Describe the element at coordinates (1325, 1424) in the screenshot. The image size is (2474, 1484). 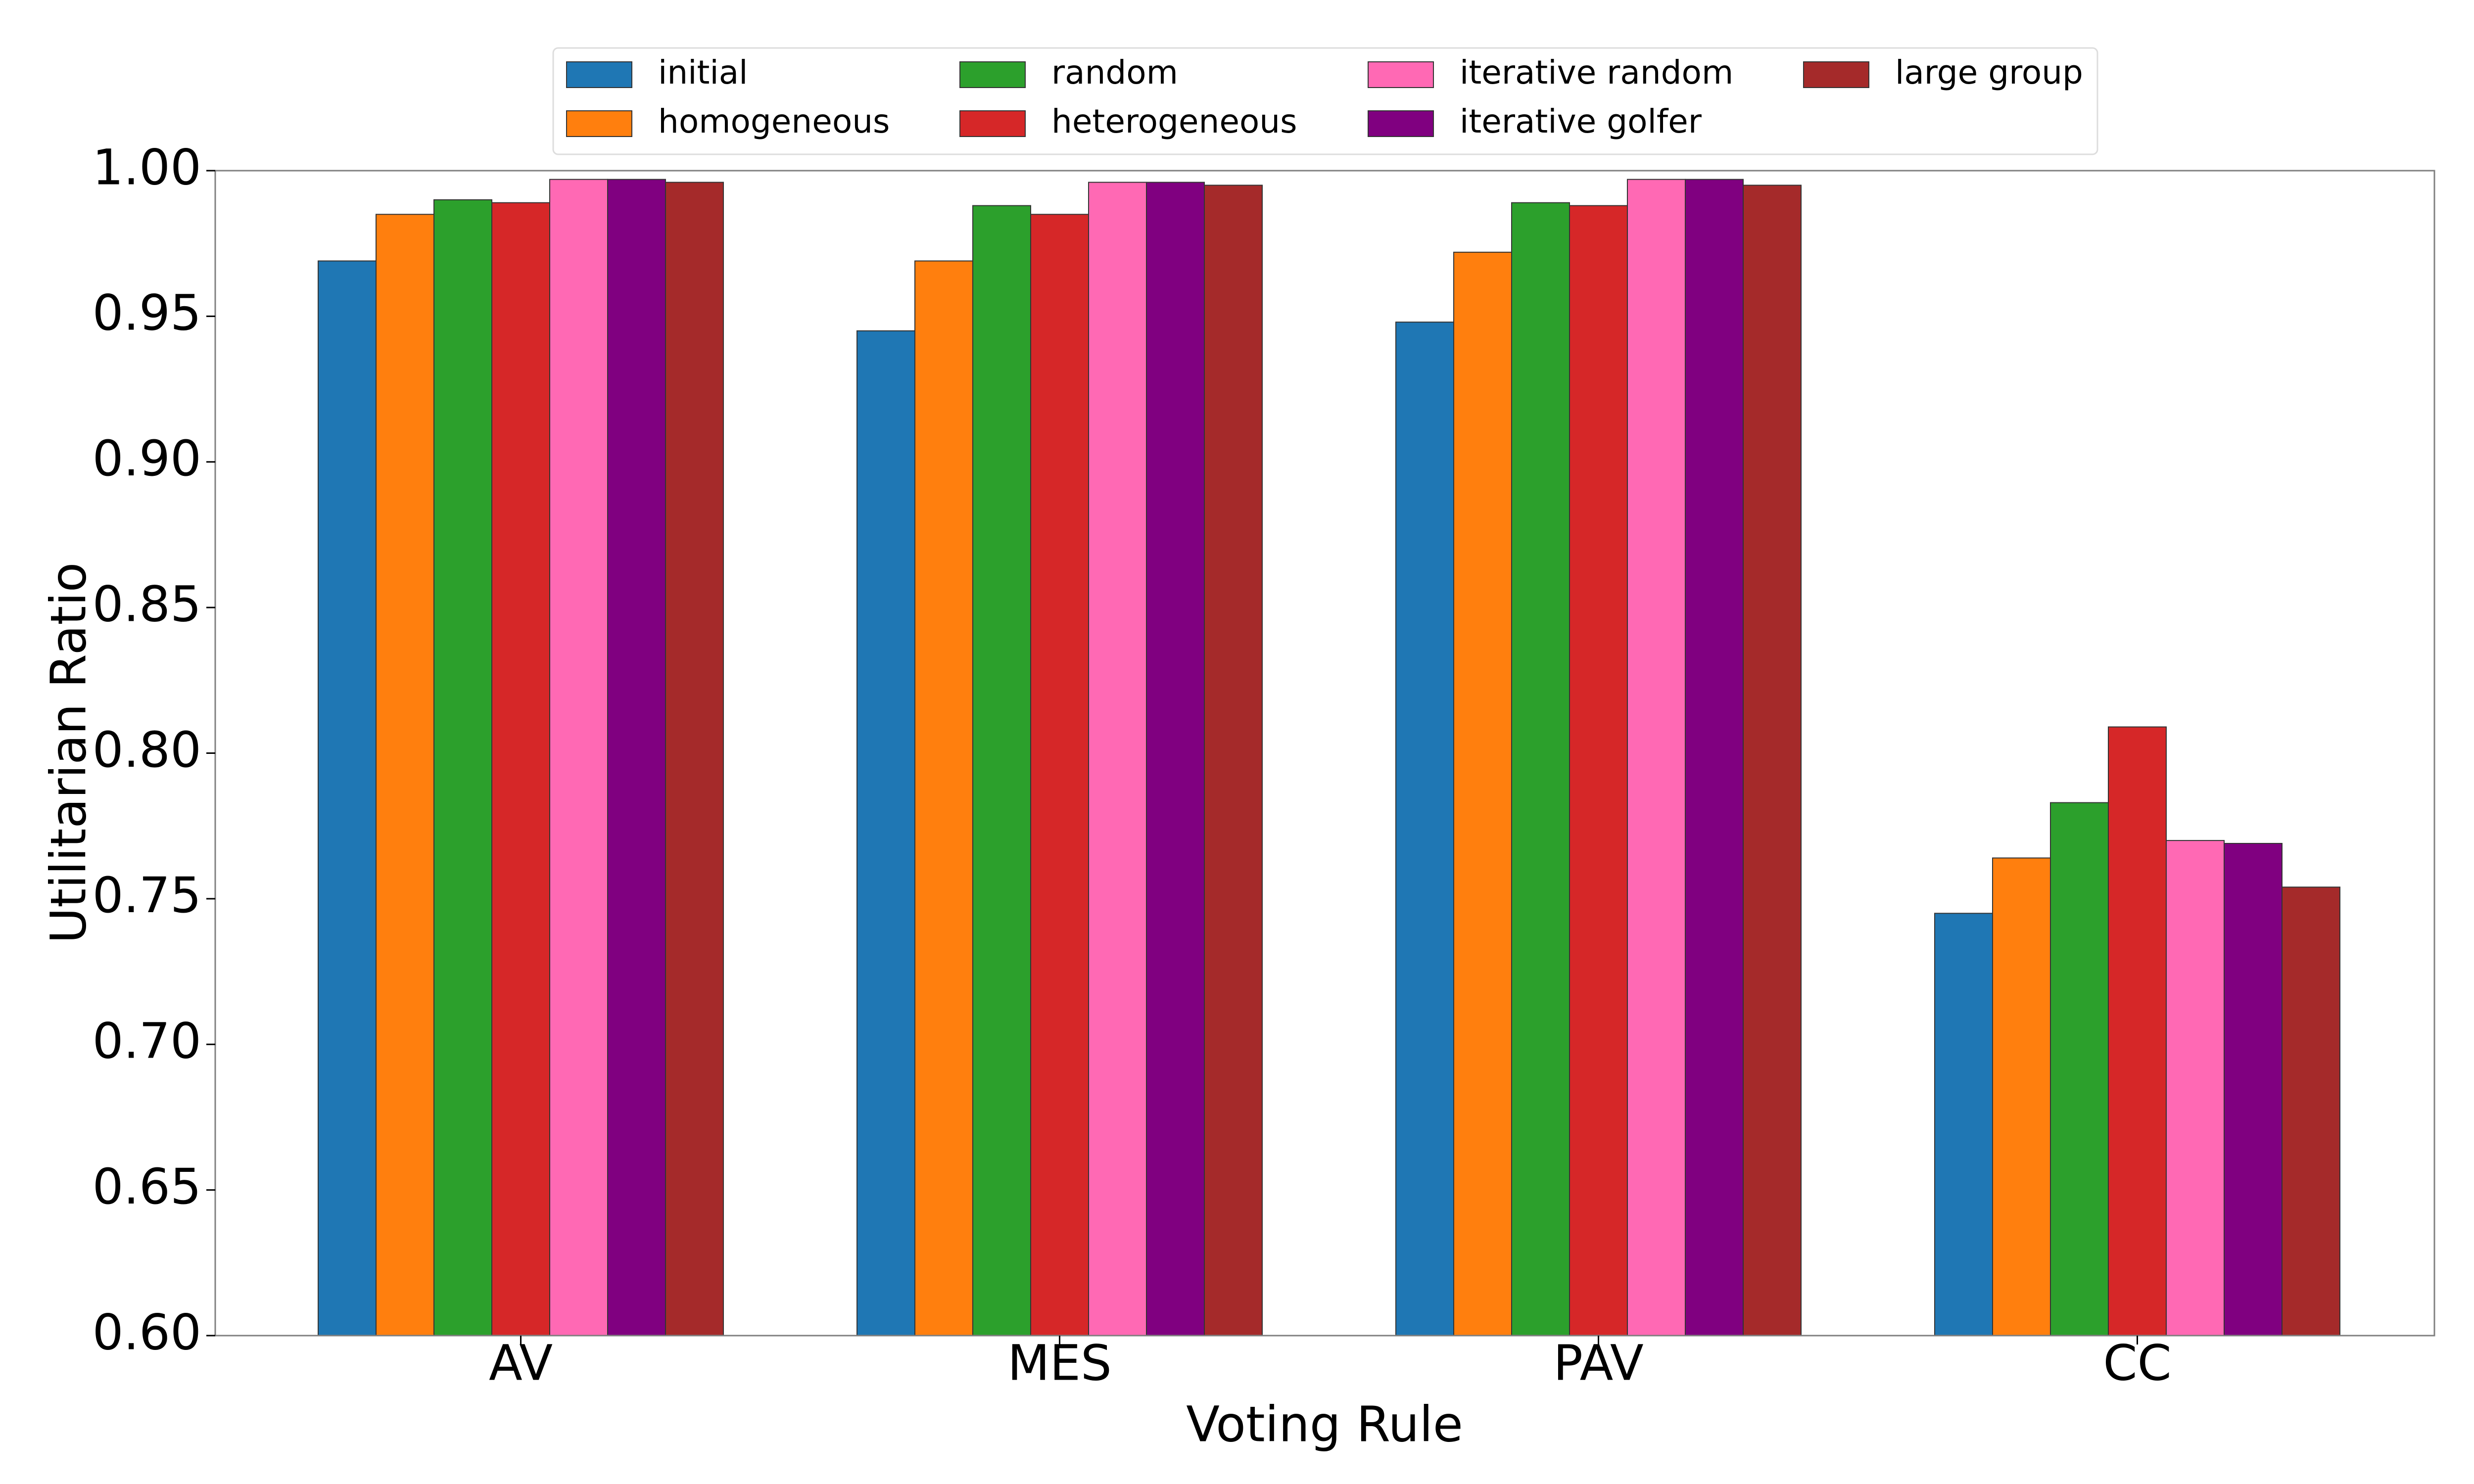
I see `x-axis-title: Voting Rule` at that location.